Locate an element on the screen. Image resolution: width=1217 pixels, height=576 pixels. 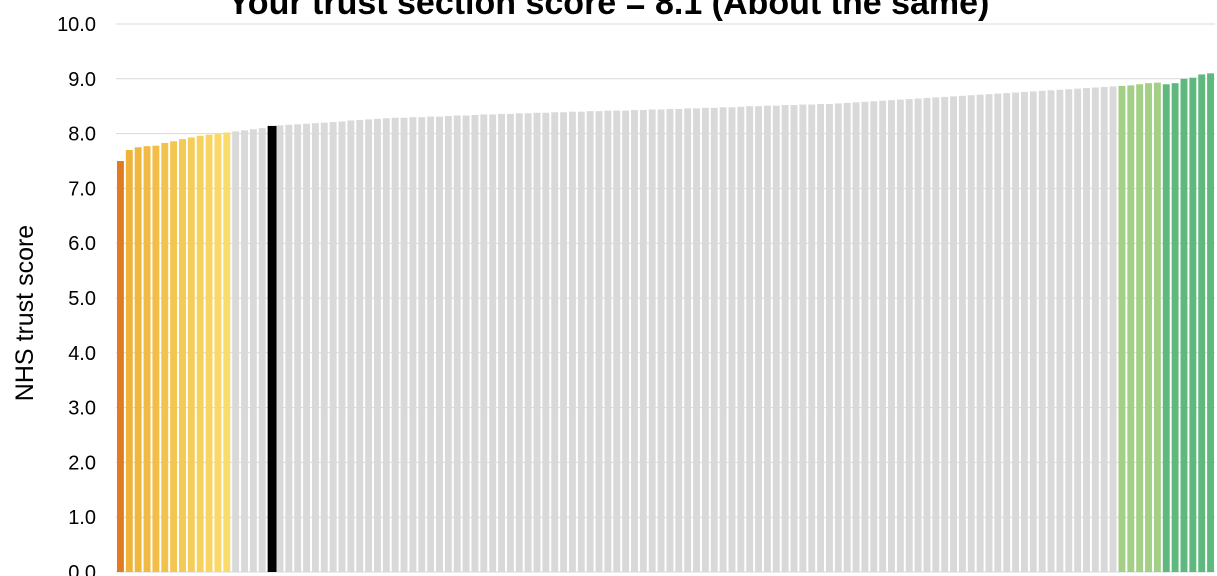
y-axis-label: NHS trust score is located at coordinates (25, 313).